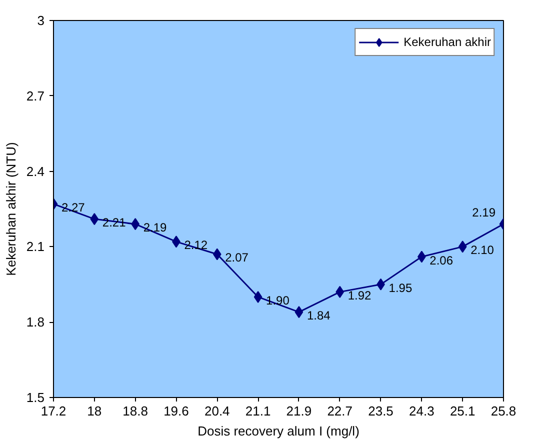 The width and height of the screenshot is (545, 443). Describe the element at coordinates (35, 96) in the screenshot. I see `y-tick-label: 2.7` at that location.